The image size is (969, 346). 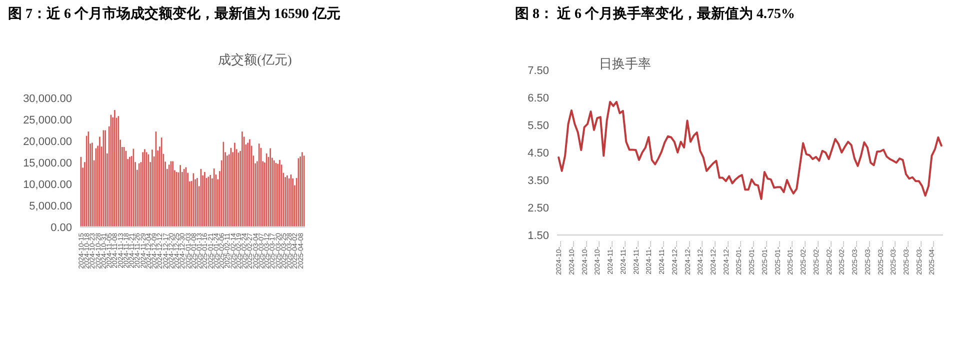 I want to click on y-tick-label: 2.50, so click(x=538, y=208).